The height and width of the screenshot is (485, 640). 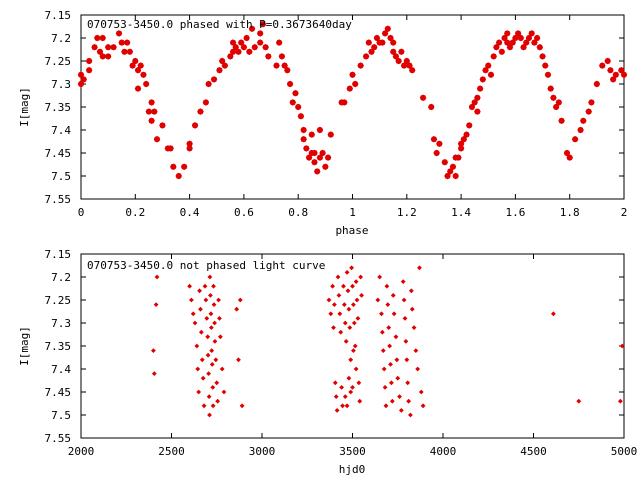 I want to click on unphased-y-tick-label: 7.45, so click(x=58, y=392).